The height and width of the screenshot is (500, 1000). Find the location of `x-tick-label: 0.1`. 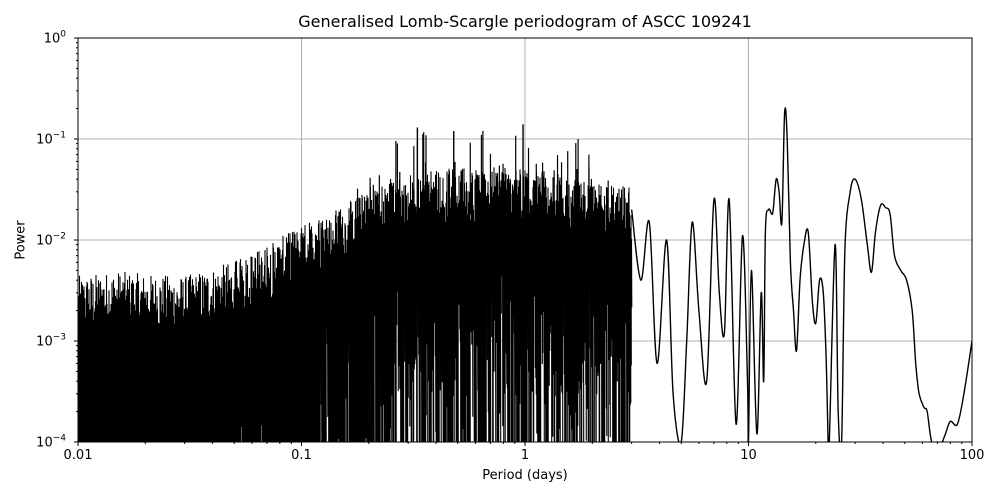

x-tick-label: 0.1 is located at coordinates (301, 455).